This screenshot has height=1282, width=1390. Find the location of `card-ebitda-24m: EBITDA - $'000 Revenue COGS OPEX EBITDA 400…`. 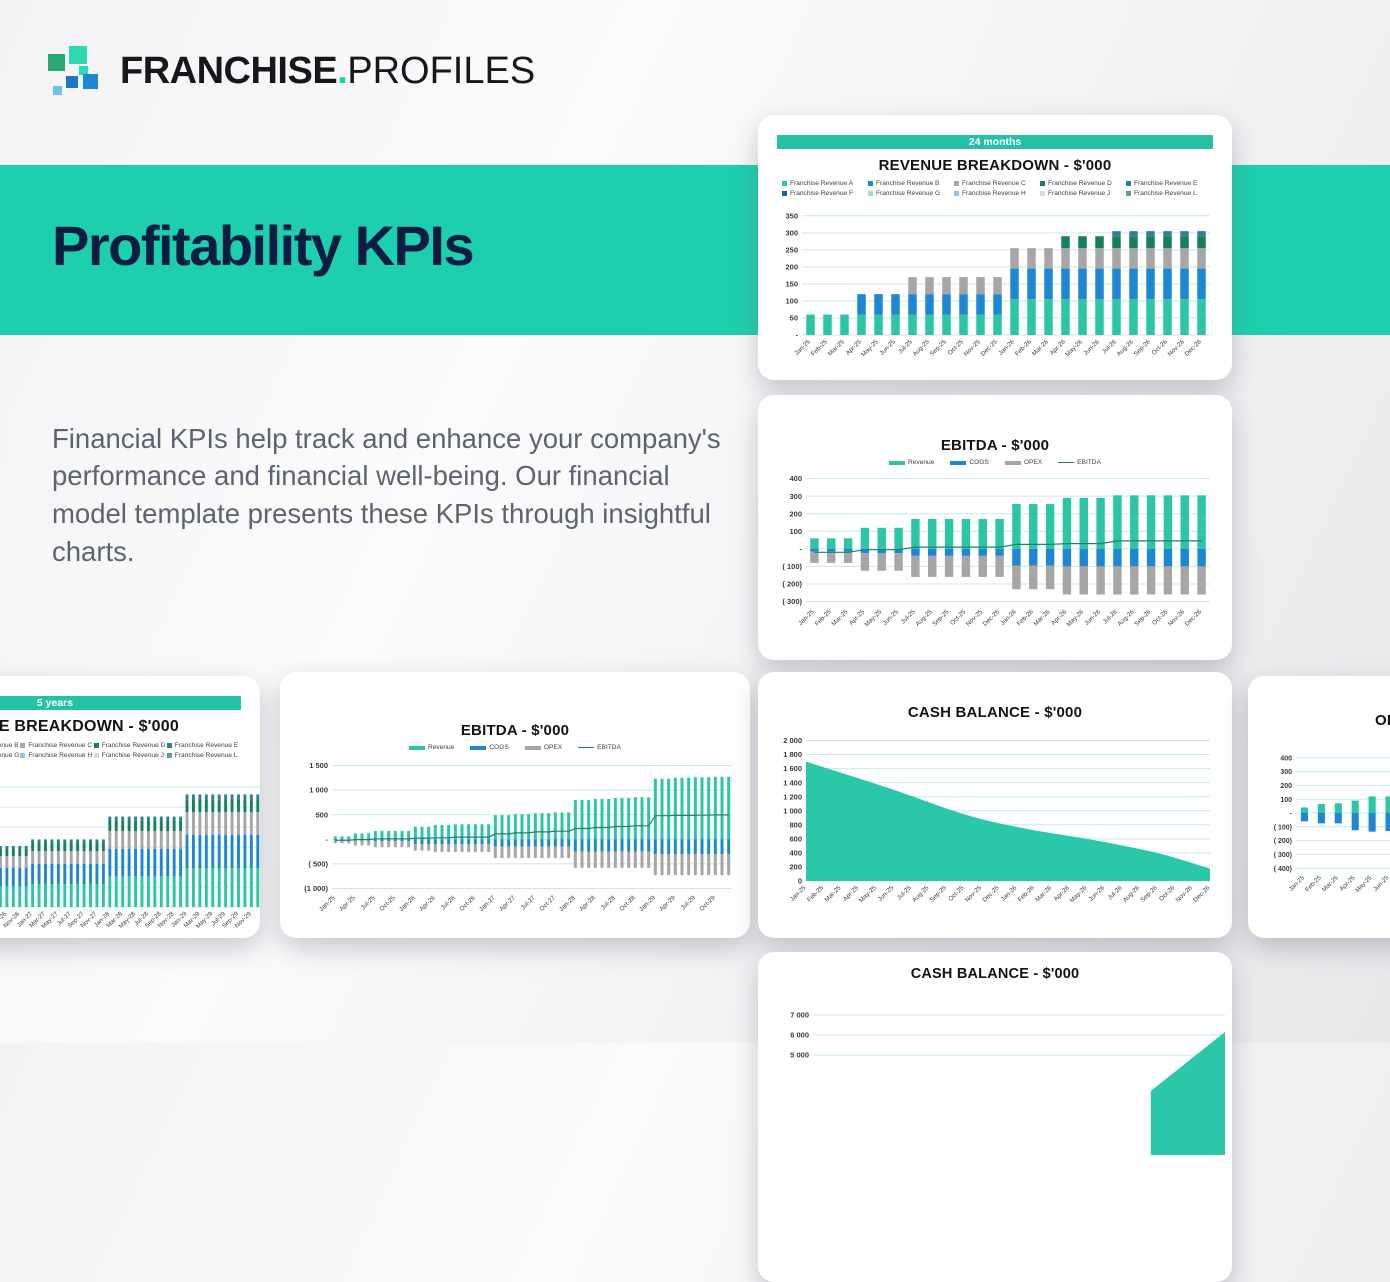

card-ebitda-24m: EBITDA - $'000 Revenue COGS OPEX EBITDA 400… is located at coordinates (995, 527).